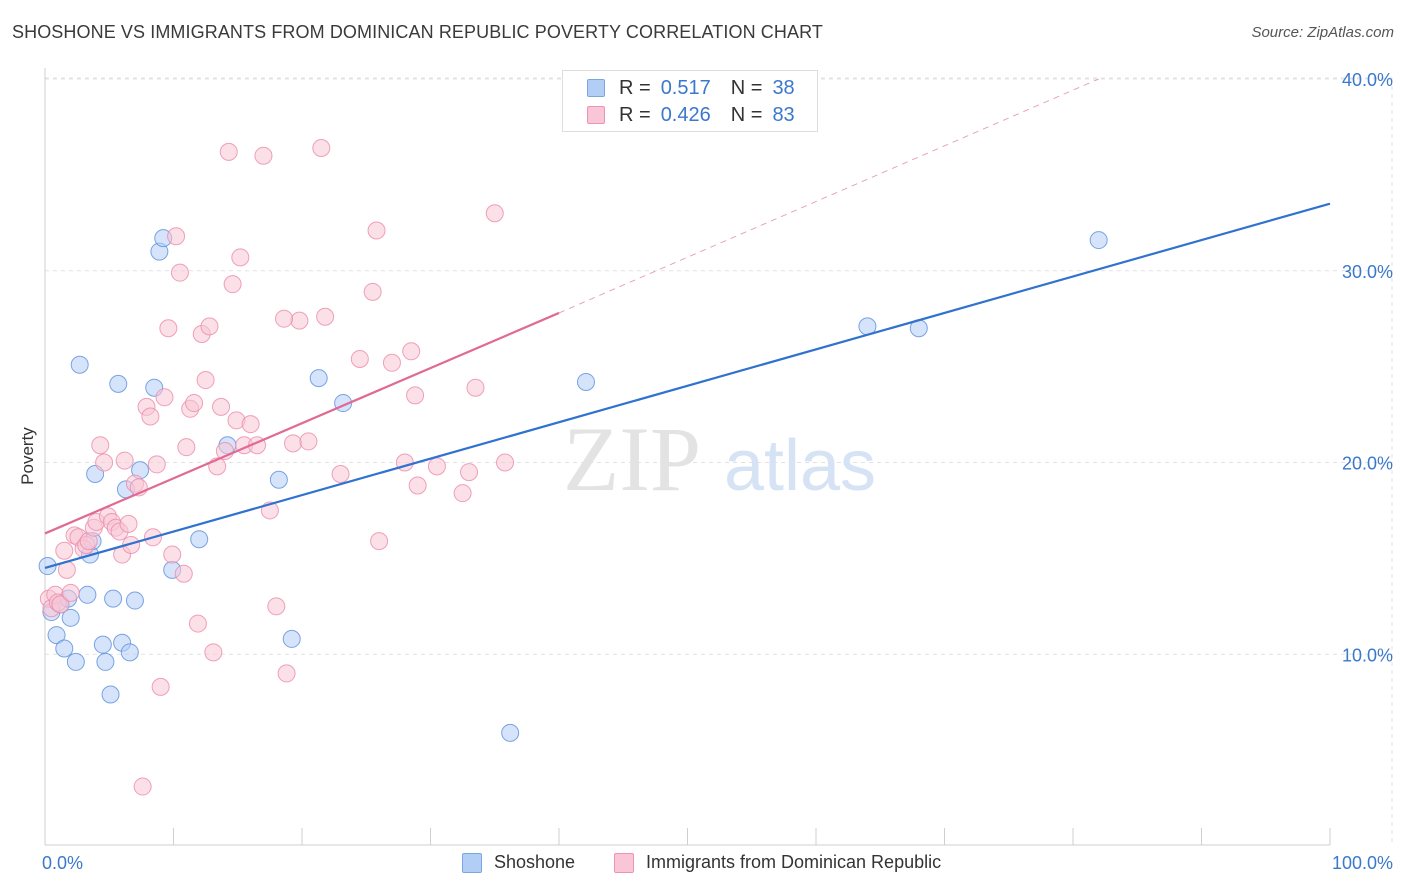 The width and height of the screenshot is (1406, 892). I want to click on watermark-zip: ZIP, so click(632, 459).